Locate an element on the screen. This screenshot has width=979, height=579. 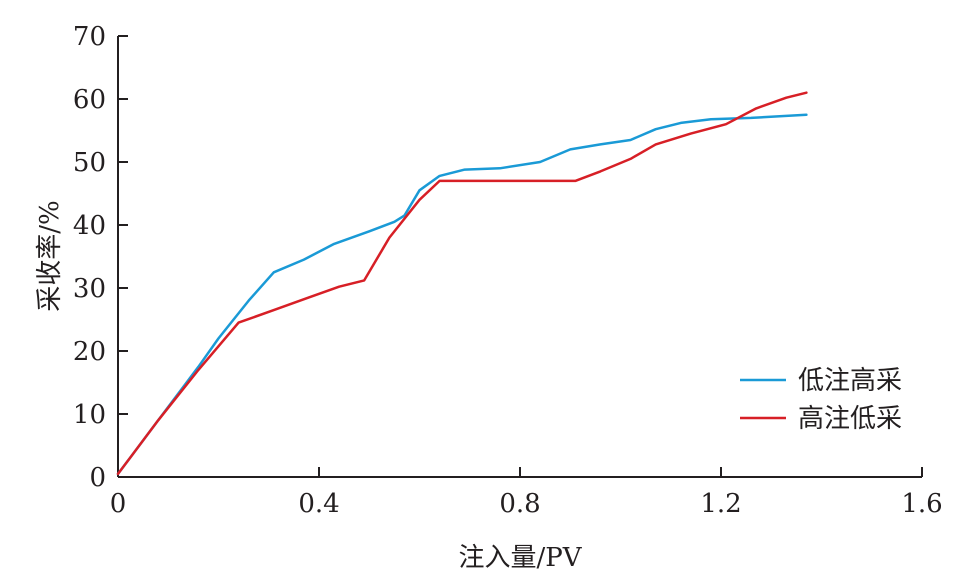
y-tick-label: 0 is located at coordinates (97, 478).